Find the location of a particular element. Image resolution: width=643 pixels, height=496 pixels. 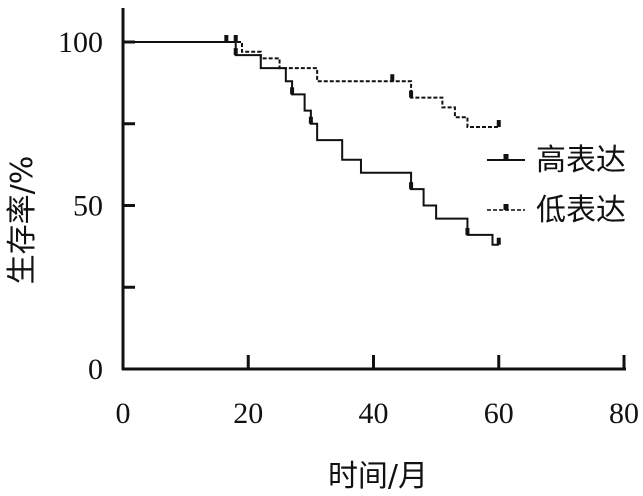

survival-curve is located at coordinates (311, 85).